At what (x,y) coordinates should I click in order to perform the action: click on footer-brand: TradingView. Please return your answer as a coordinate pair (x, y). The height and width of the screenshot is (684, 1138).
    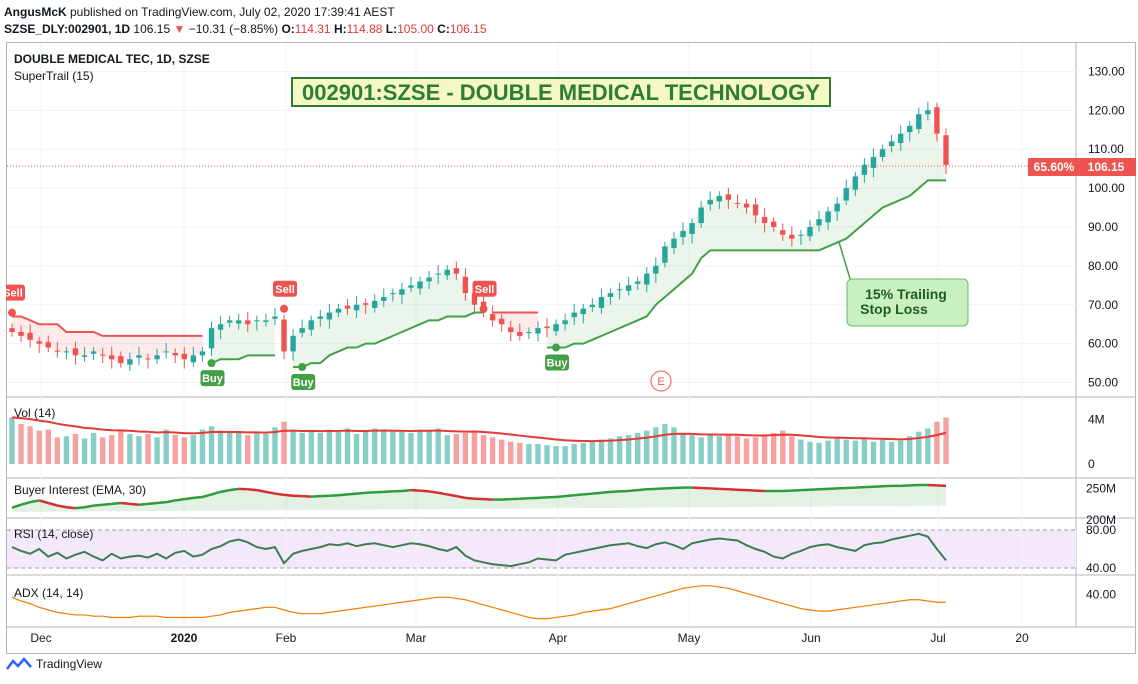
    Looking at the image, I should click on (54, 664).